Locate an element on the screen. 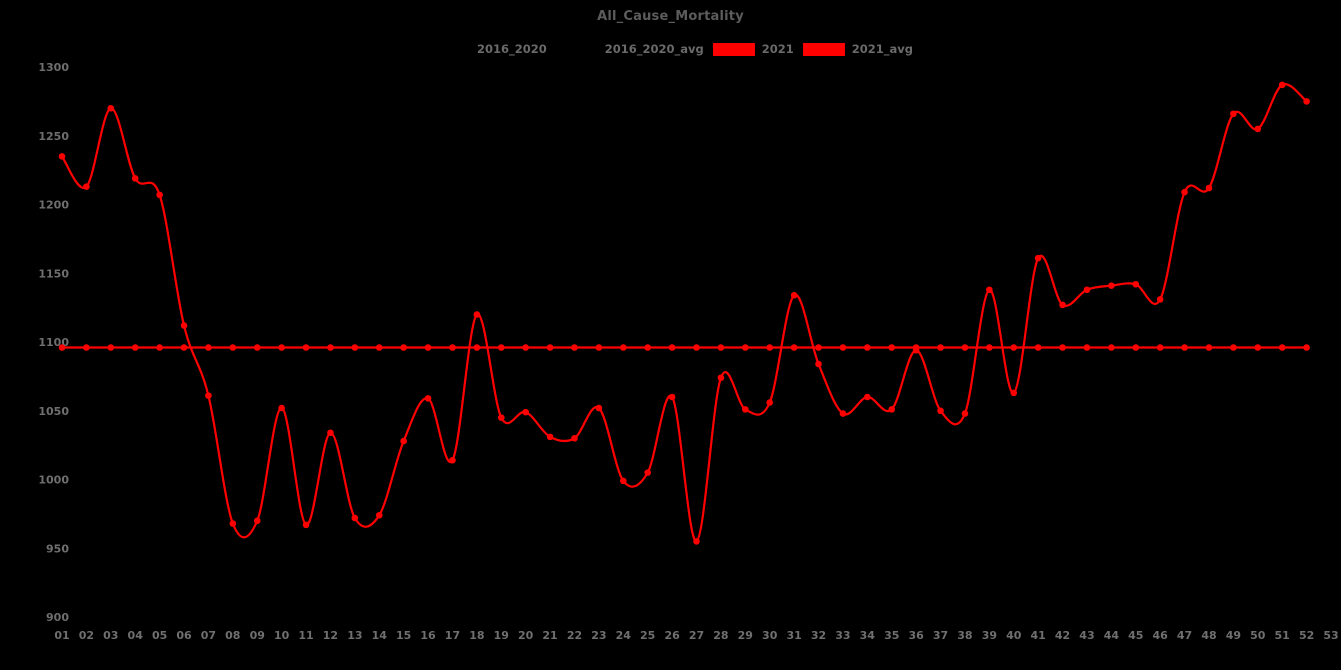 The image size is (1341, 670). x-tick-label-42: 42 is located at coordinates (1062, 635).